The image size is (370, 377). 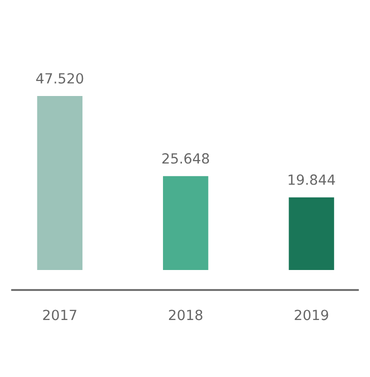 What do you see at coordinates (311, 179) in the screenshot?
I see `data-label: 19.844` at bounding box center [311, 179].